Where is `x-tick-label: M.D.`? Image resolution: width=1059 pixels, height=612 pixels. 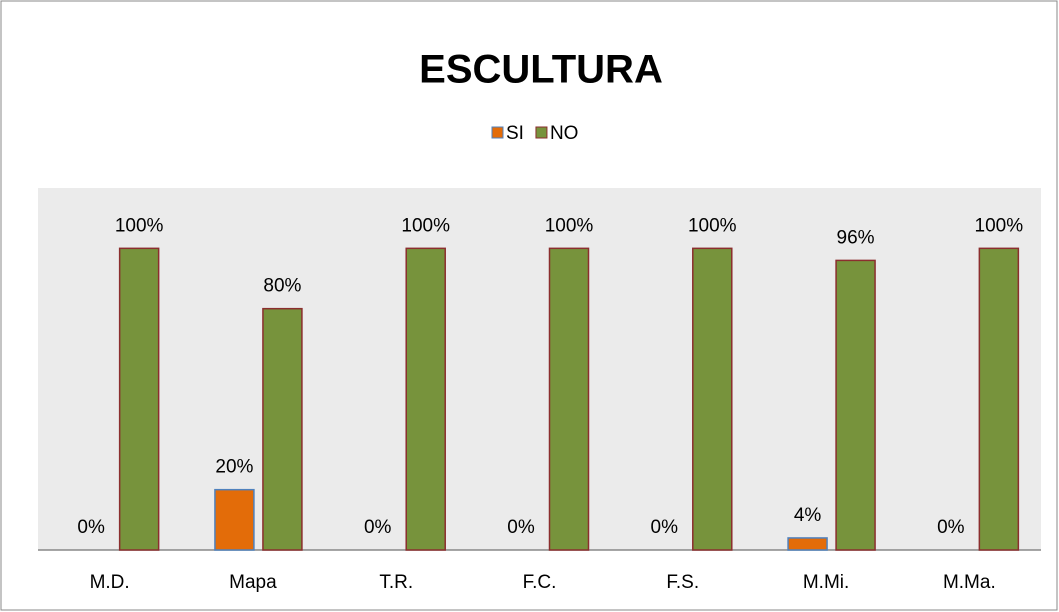 x-tick-label: M.D. is located at coordinates (110, 582).